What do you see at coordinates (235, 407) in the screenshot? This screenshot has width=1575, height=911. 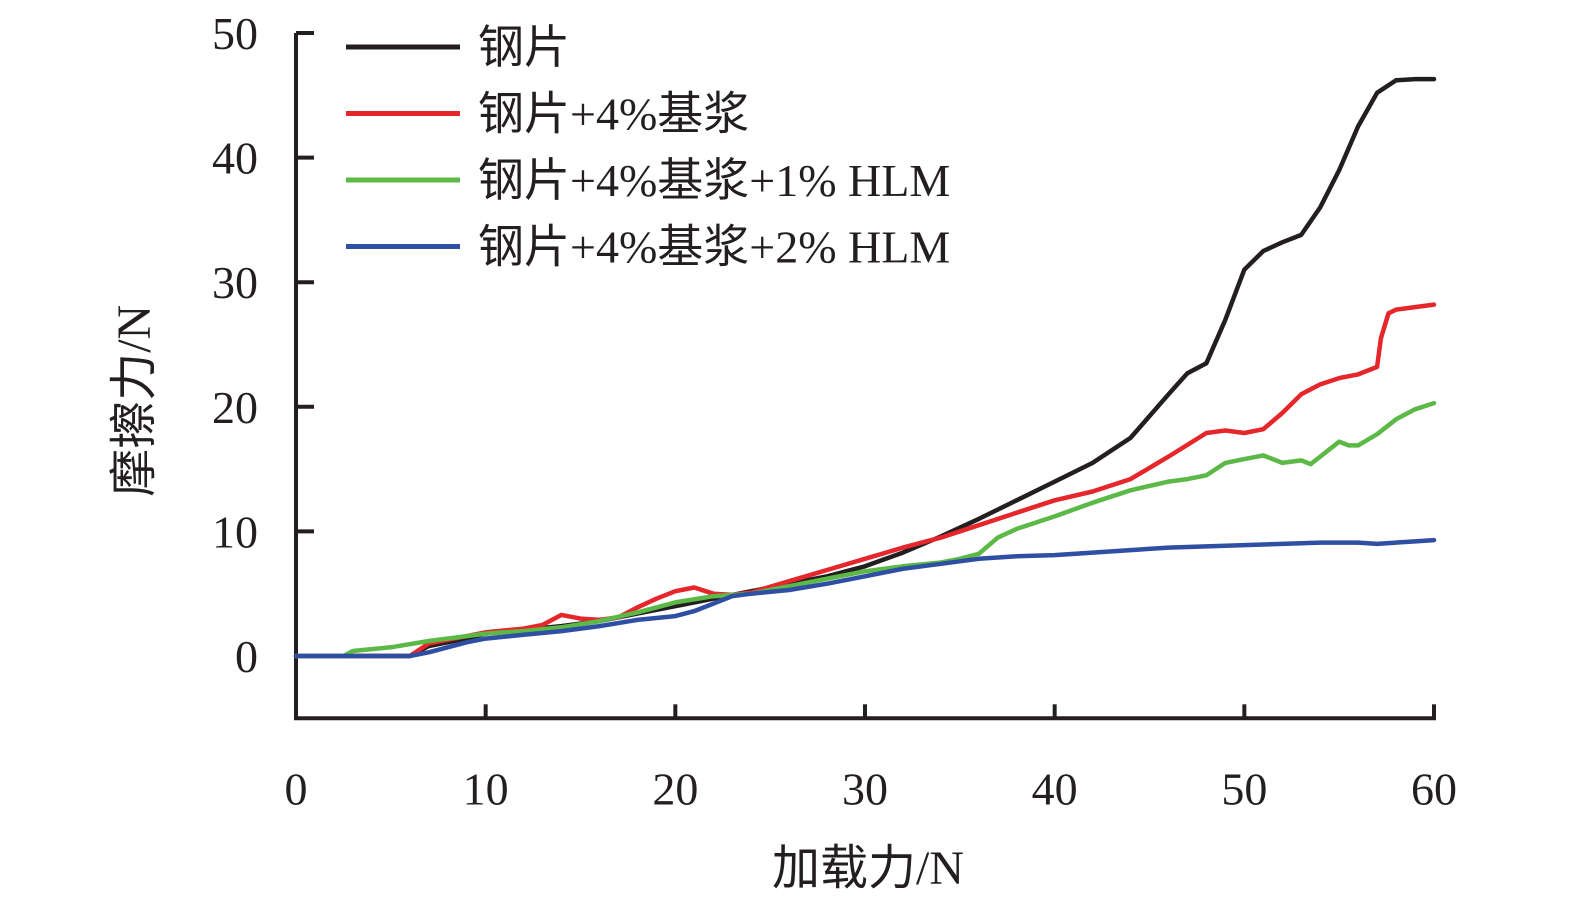 I see `y-tick-label: 20` at bounding box center [235, 407].